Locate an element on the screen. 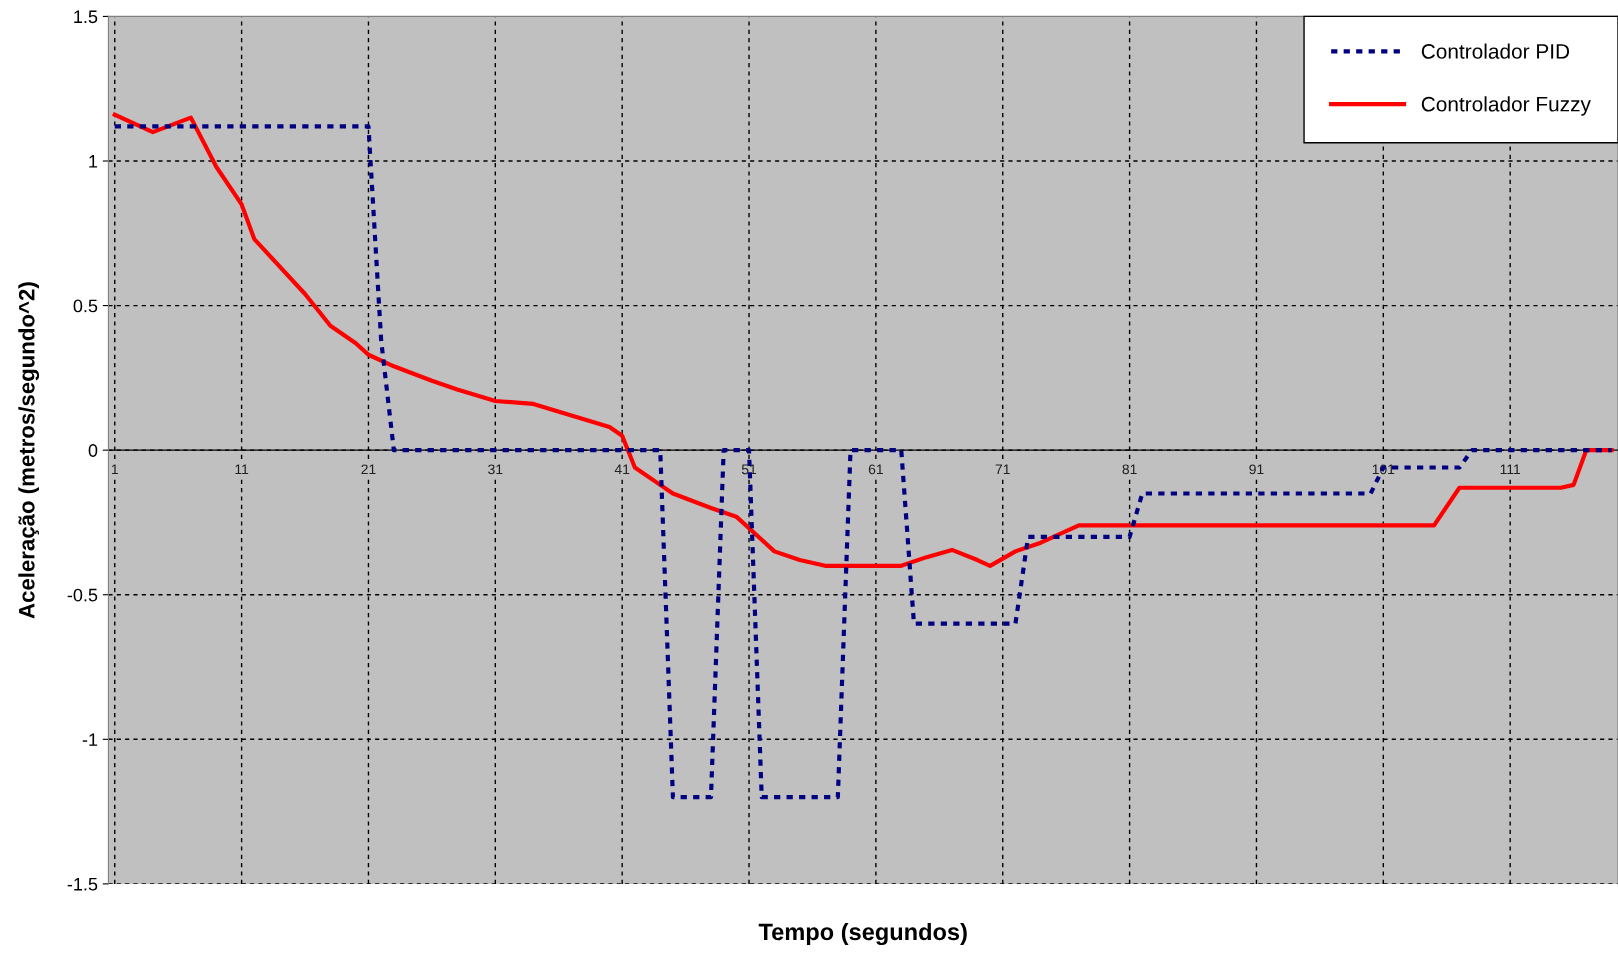 The image size is (1618, 966). x-tick-label: 51 is located at coordinates (749, 469).